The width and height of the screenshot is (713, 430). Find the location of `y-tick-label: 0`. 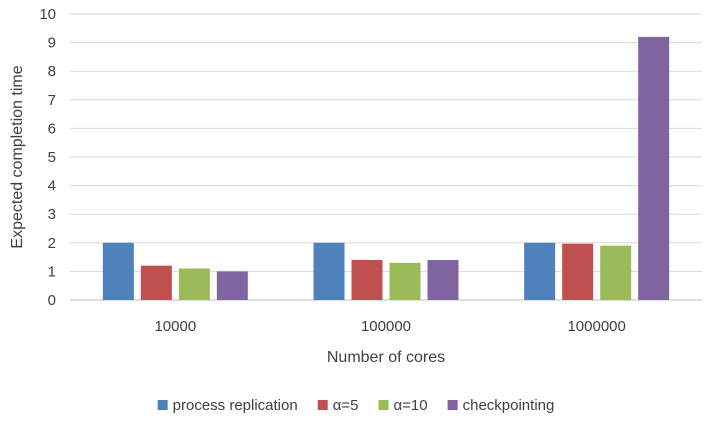

y-tick-label: 0 is located at coordinates (52, 300).